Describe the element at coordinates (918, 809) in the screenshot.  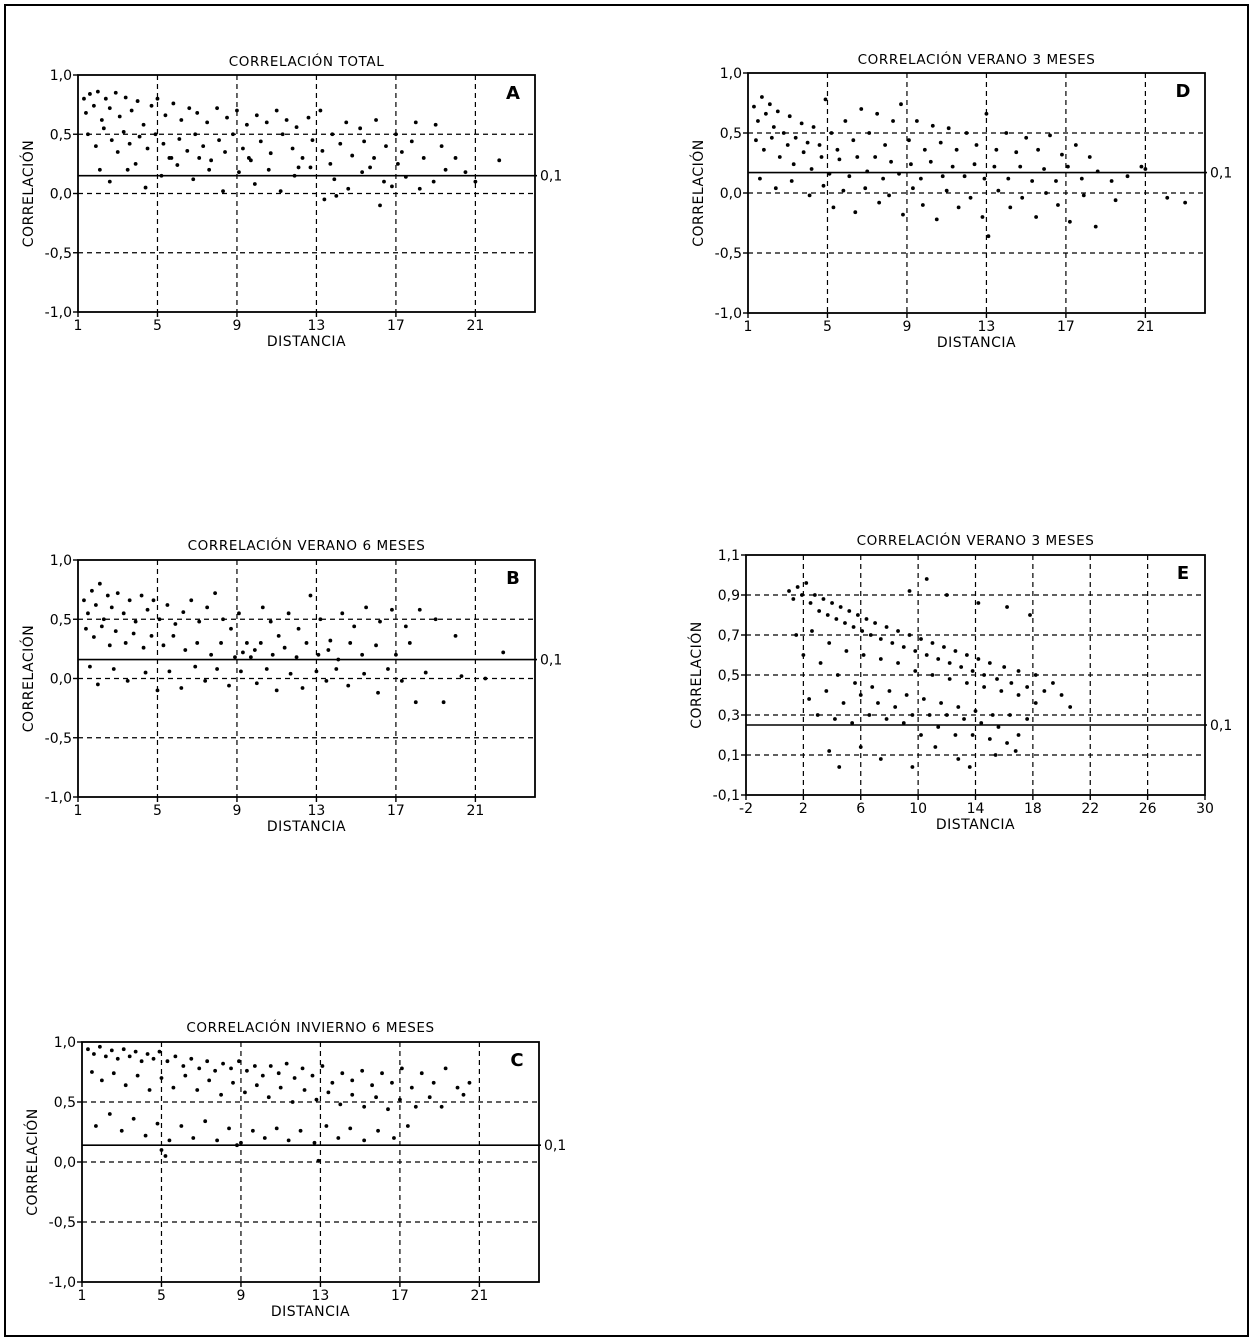
I see `x-tick-label: 10` at that location.